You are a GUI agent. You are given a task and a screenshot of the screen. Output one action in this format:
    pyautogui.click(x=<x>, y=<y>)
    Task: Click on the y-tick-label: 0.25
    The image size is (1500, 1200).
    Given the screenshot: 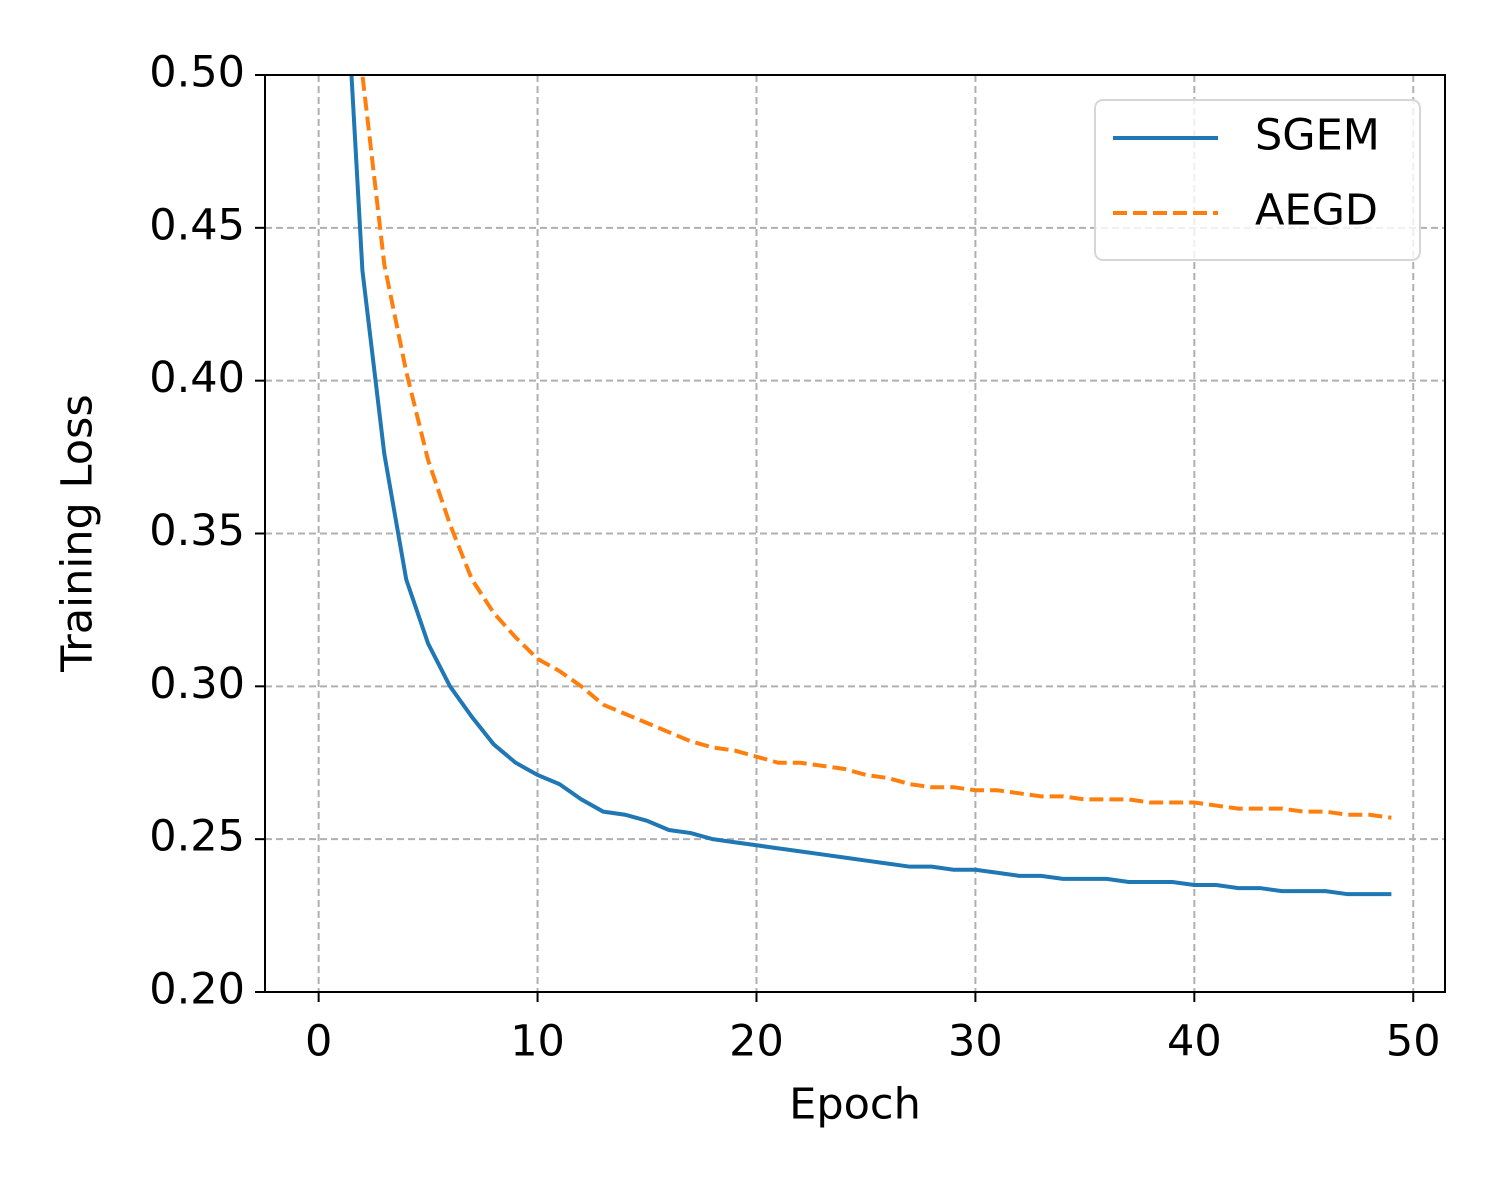 What is the action you would take?
    pyautogui.click(x=197, y=837)
    